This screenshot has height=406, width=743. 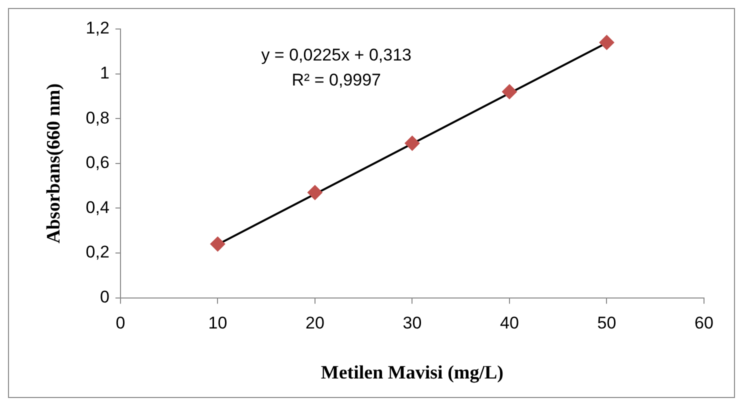 I want to click on y-tick-label: 0,4, so click(x=98, y=207).